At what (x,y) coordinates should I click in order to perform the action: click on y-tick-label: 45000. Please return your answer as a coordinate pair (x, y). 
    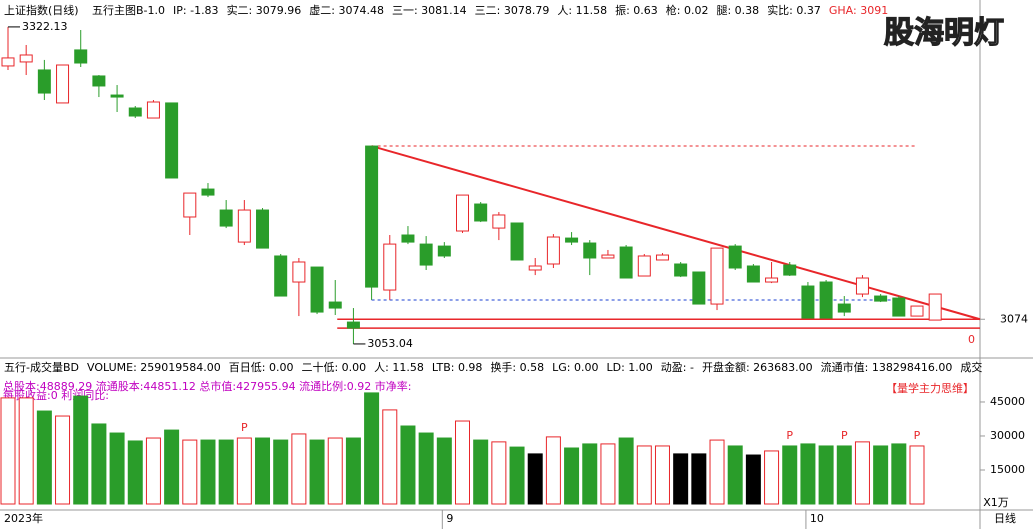
    Looking at the image, I should click on (1007, 401).